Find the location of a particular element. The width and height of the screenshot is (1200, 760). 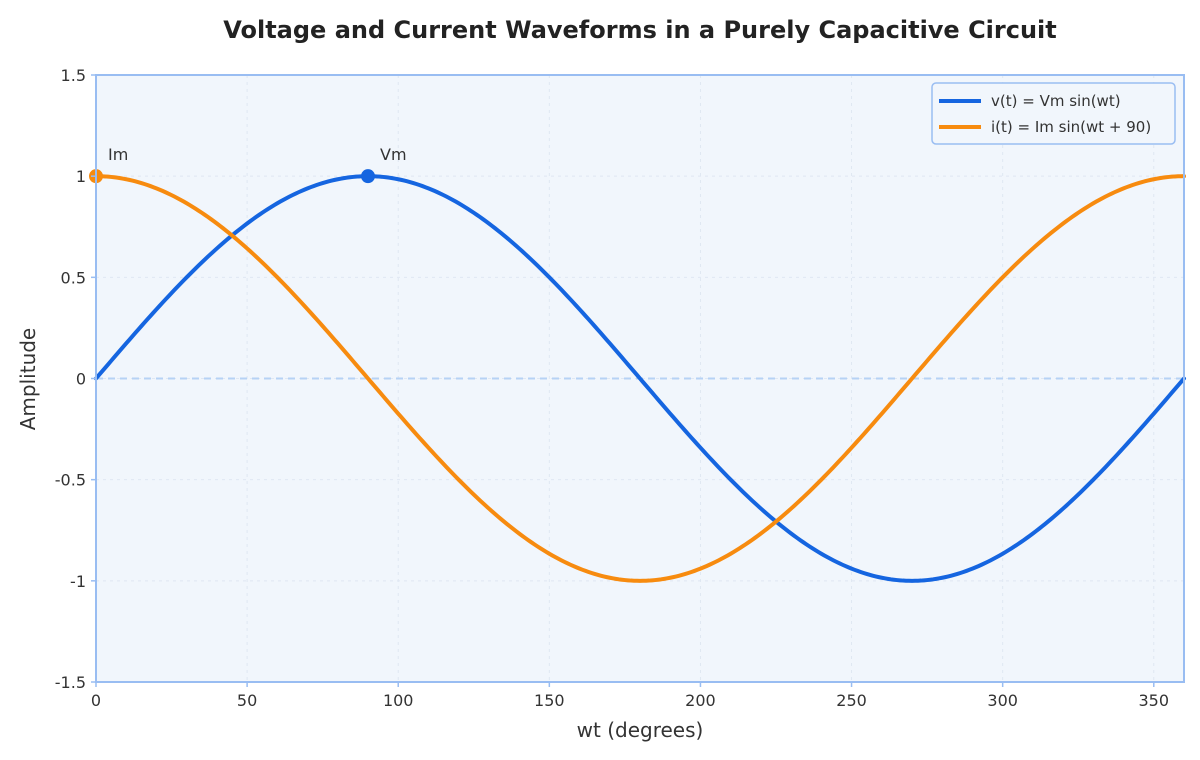

y-tick-label: 1.5 is located at coordinates (73, 75).